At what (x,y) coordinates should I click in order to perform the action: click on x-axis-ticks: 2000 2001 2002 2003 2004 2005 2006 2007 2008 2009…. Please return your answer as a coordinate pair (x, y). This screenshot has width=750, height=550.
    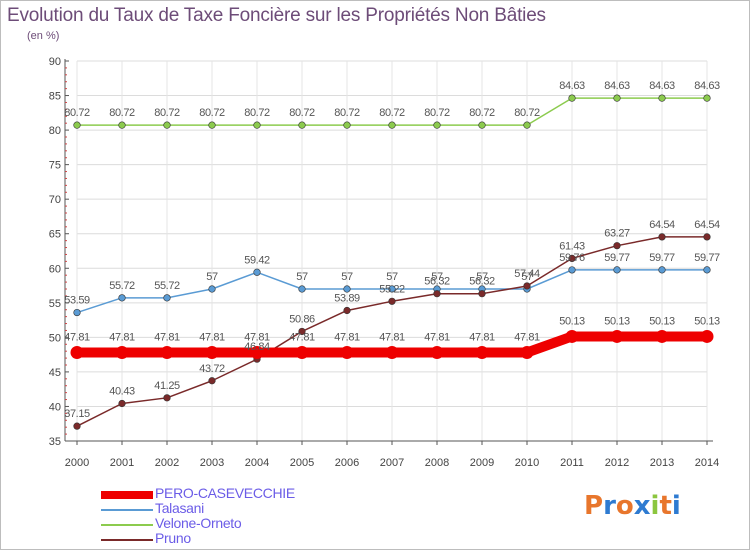
    Looking at the image, I should click on (392, 463).